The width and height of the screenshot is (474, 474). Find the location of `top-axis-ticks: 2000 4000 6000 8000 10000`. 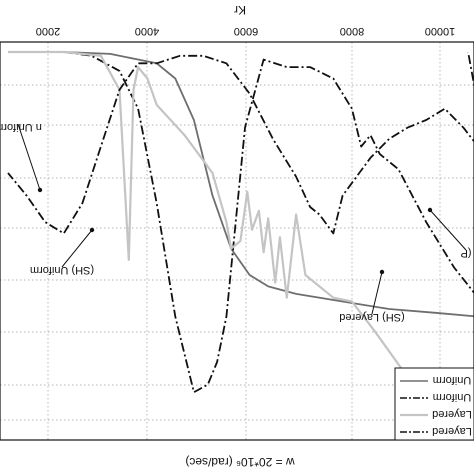

top-axis-ticks: 2000 4000 6000 8000 10000 is located at coordinates (246, 31).